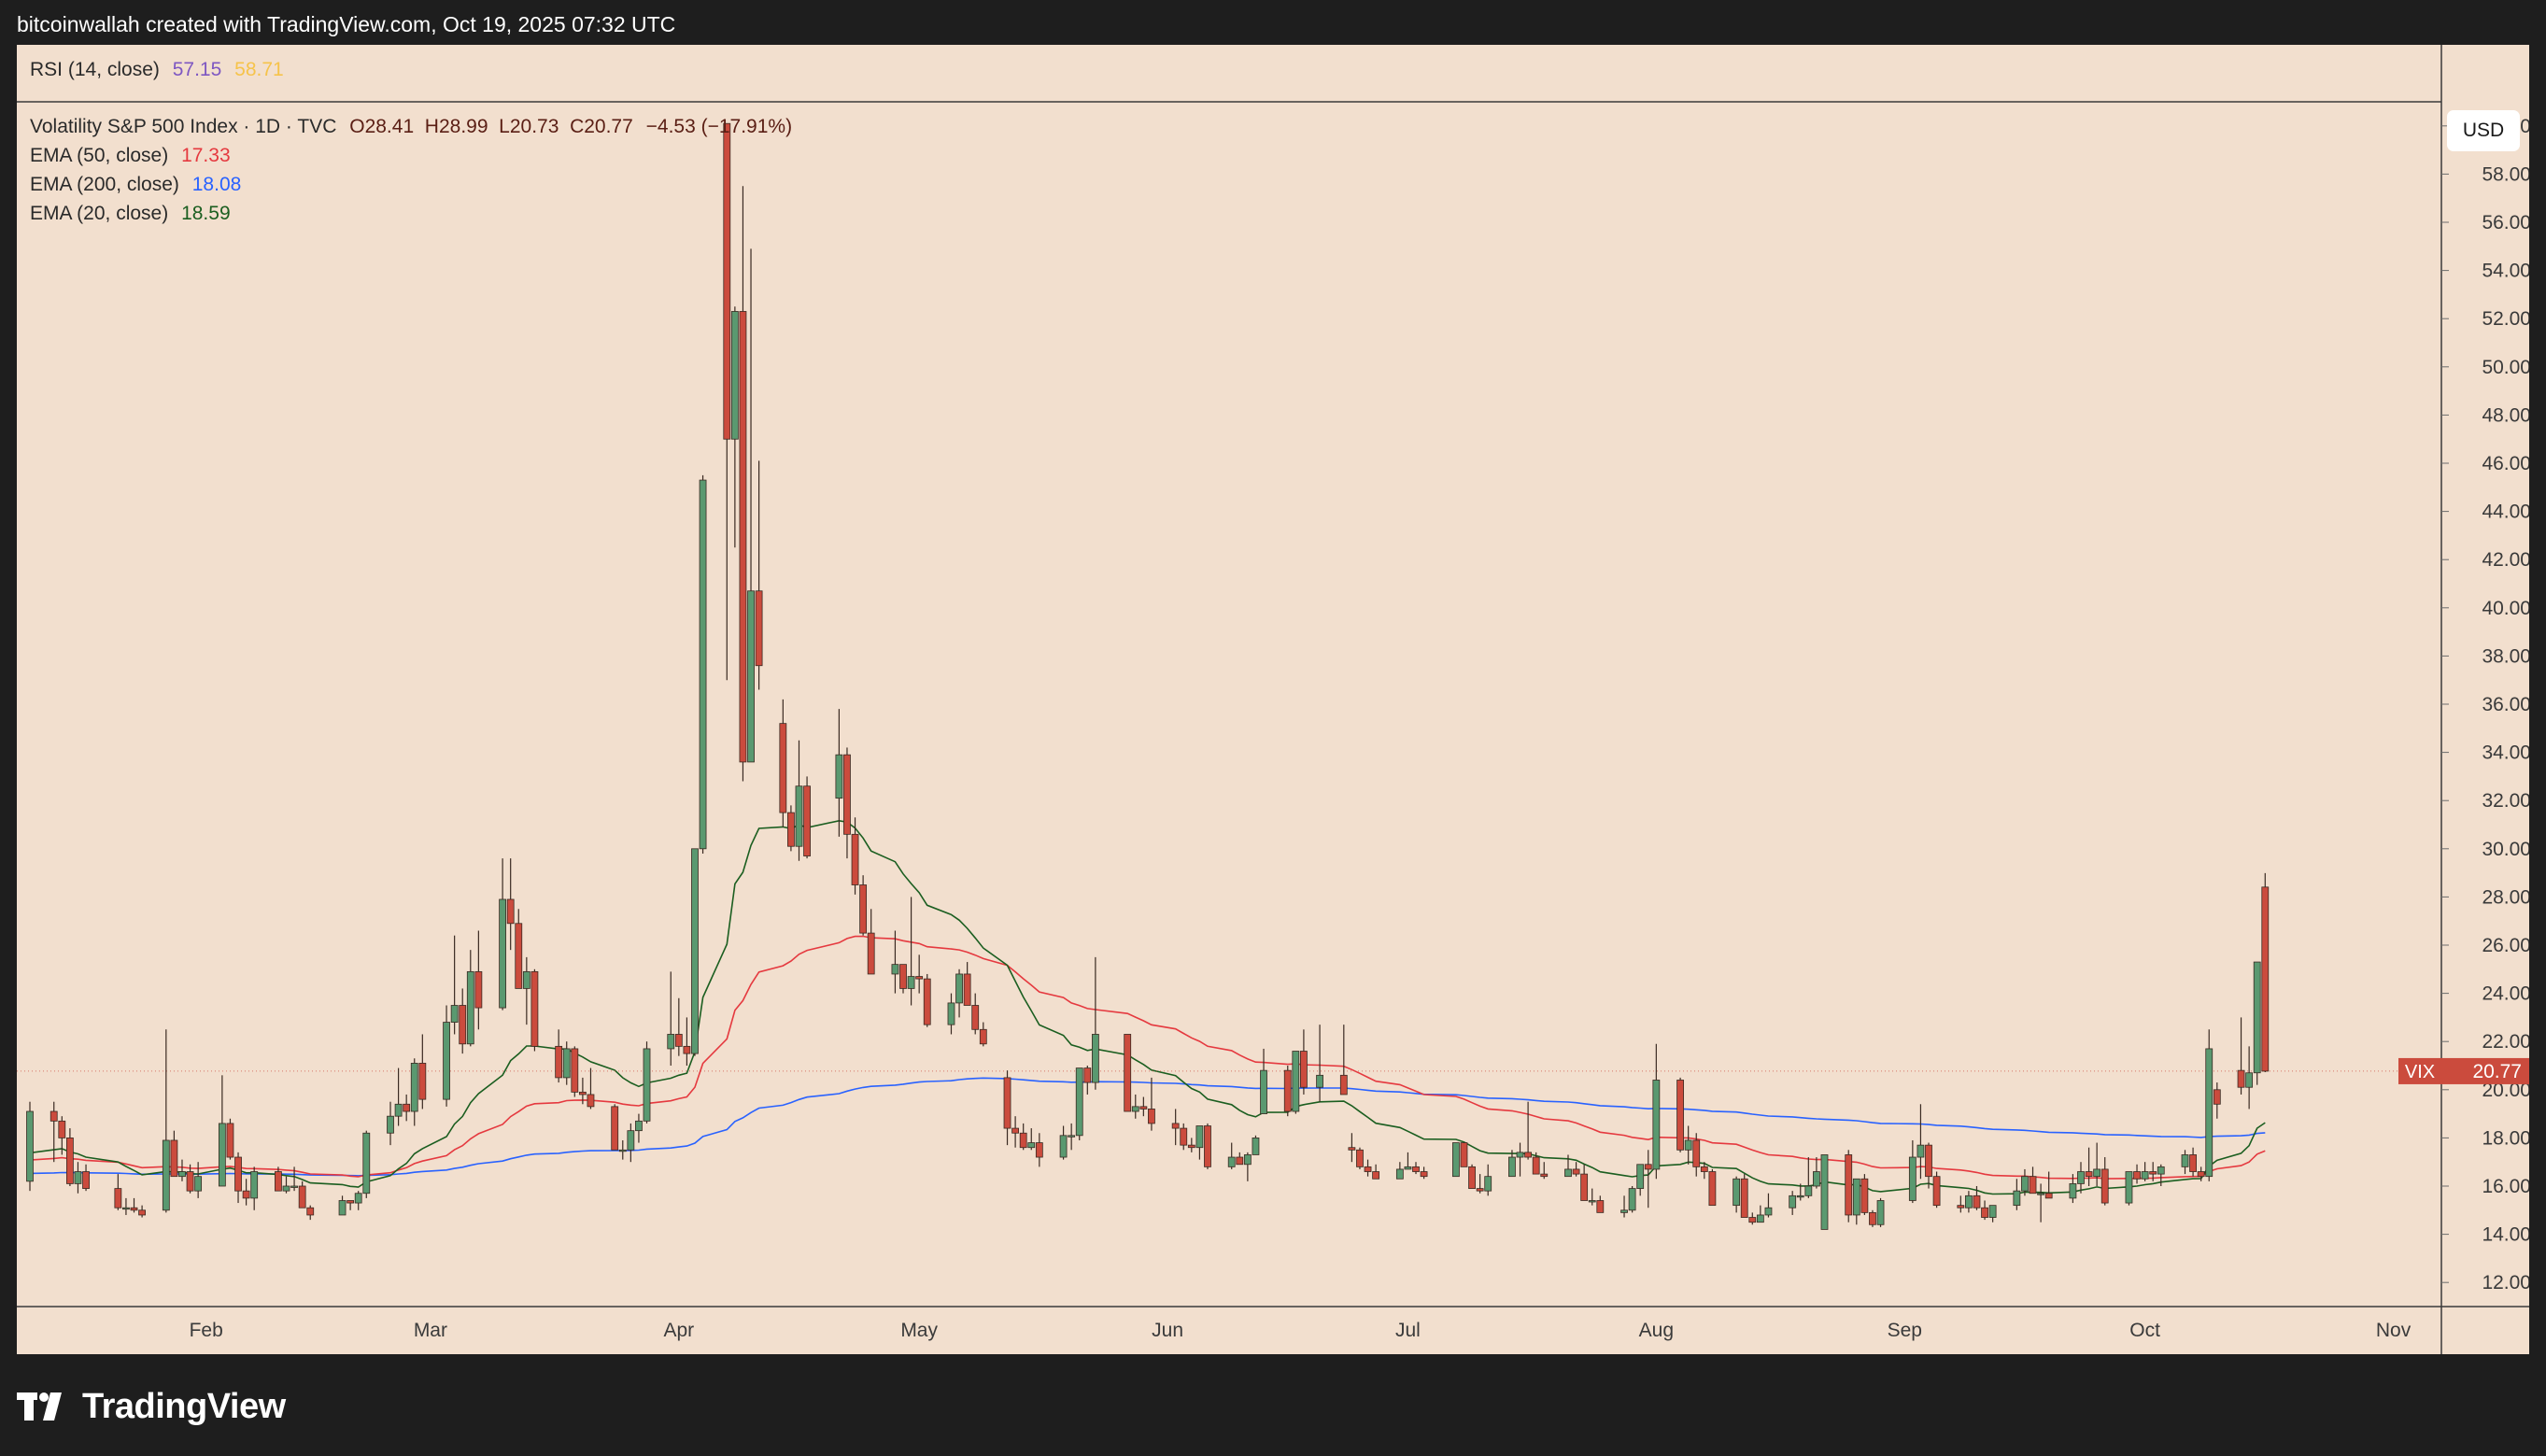 This screenshot has height=1456, width=2546. Describe the element at coordinates (151, 1406) in the screenshot. I see `tradingview-logo: TradingView` at that location.